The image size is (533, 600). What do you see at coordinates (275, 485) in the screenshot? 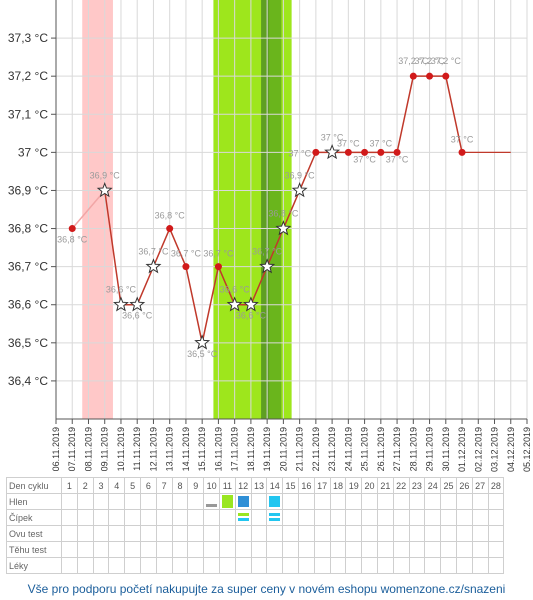
I see `table-cell: 14` at bounding box center [275, 485].